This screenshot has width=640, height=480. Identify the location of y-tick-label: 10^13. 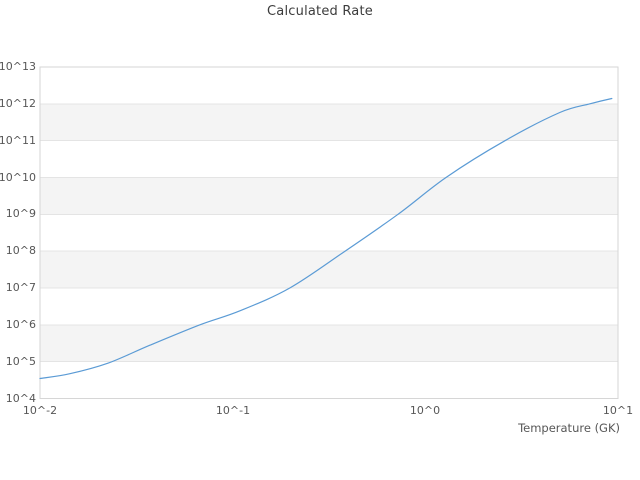
(18, 66).